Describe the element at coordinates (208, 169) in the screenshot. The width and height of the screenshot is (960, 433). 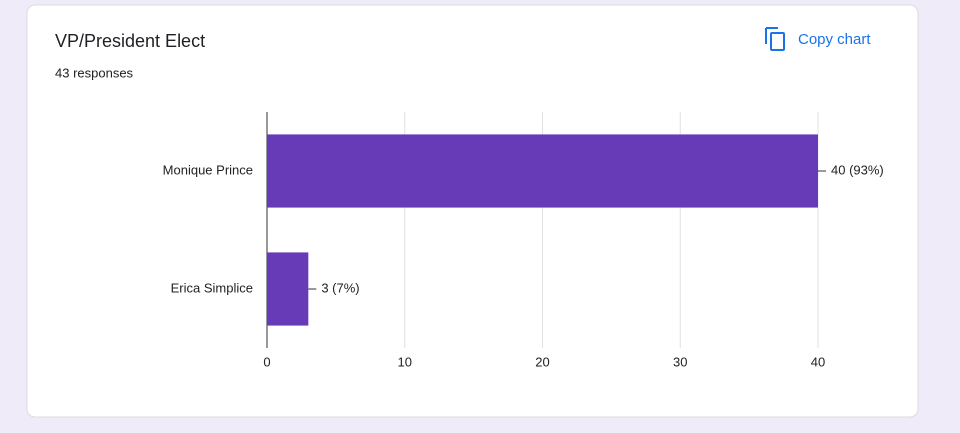
I see `y-tick-label: Monique Prince` at that location.